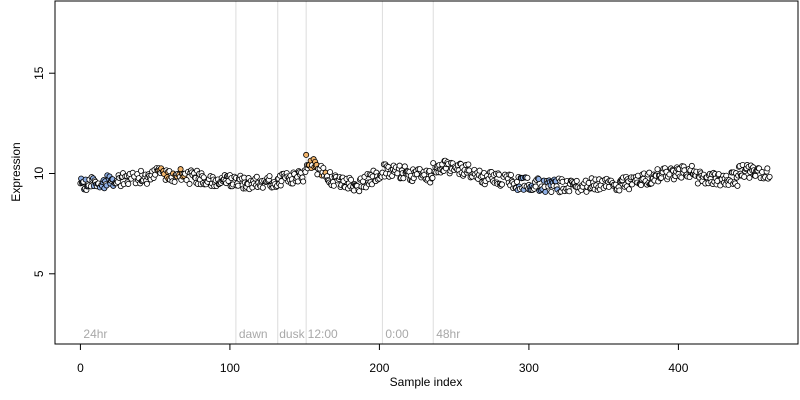 This screenshot has height=400, width=800. I want to click on y-tick-label: 15, so click(39, 73).